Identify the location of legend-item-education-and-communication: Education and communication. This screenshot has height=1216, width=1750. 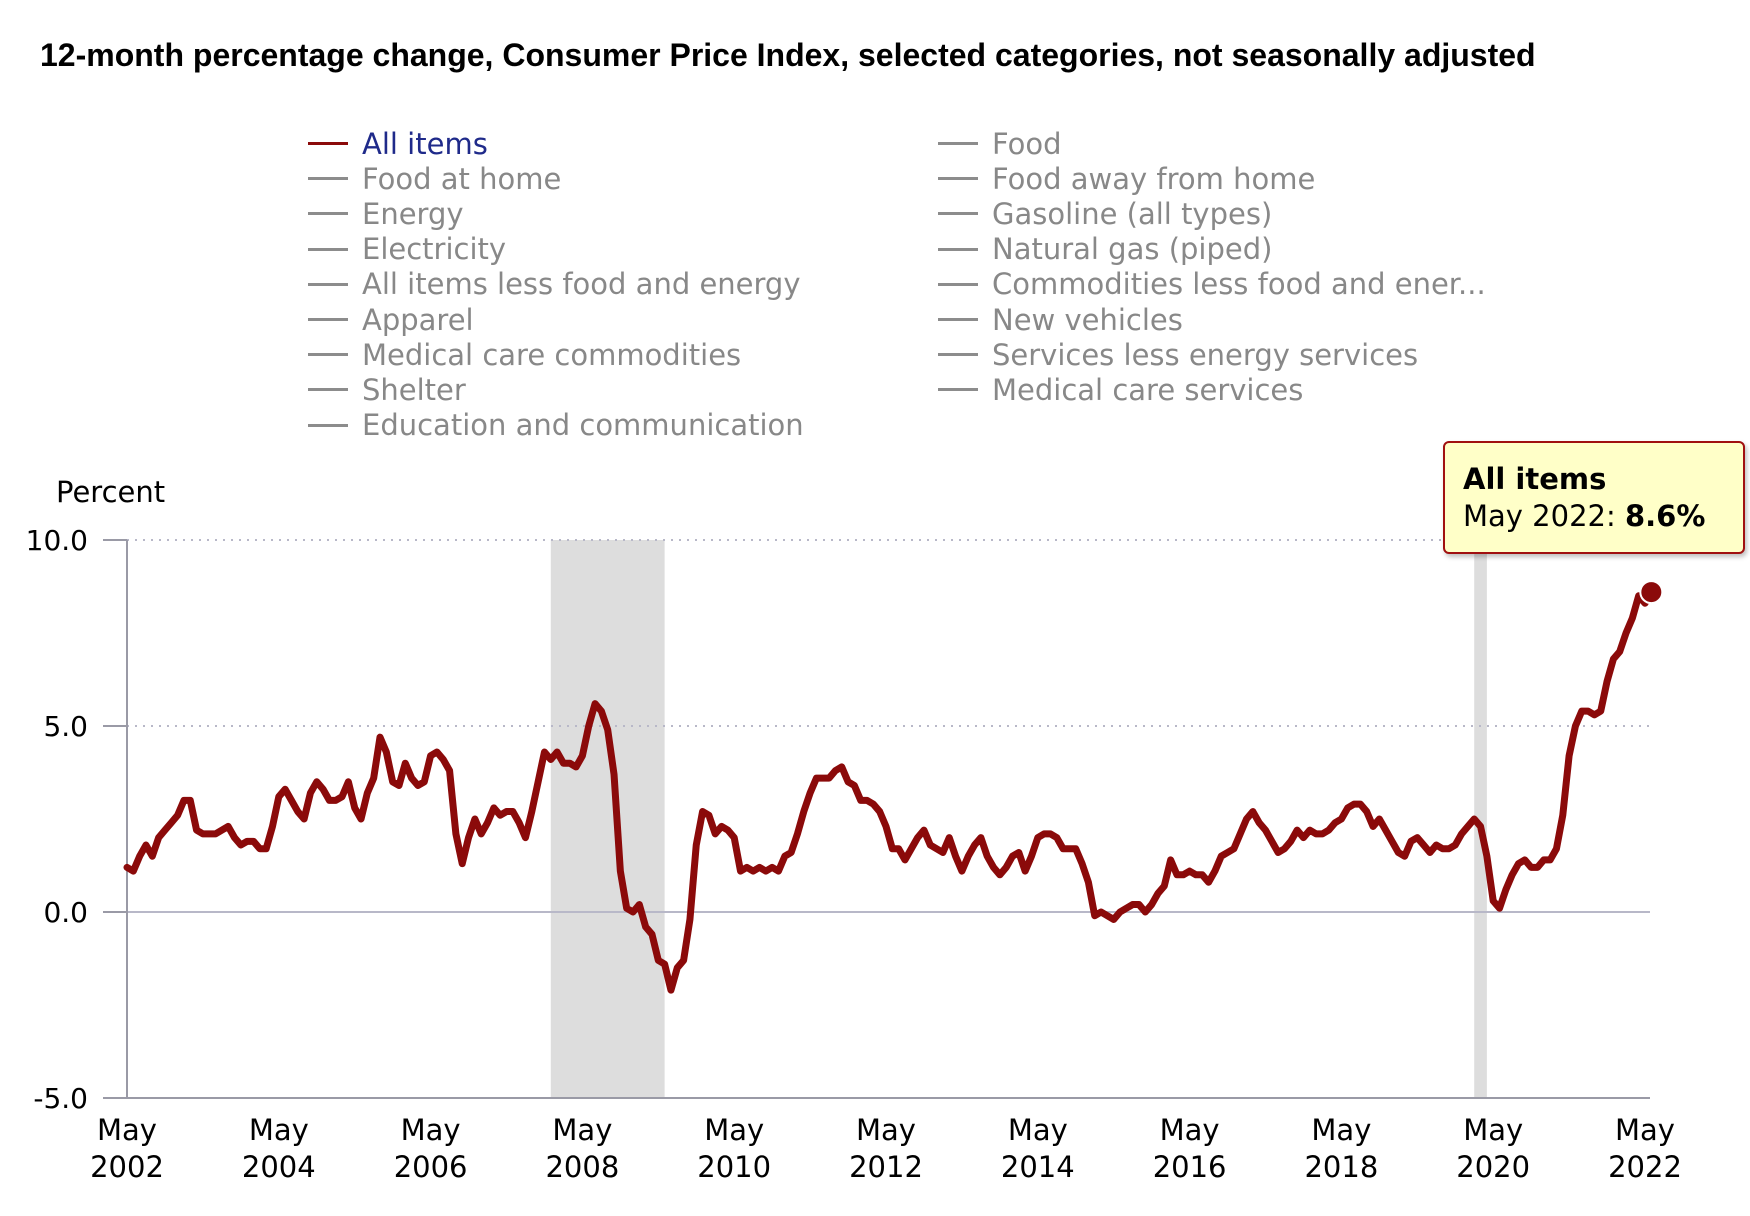
(556, 425).